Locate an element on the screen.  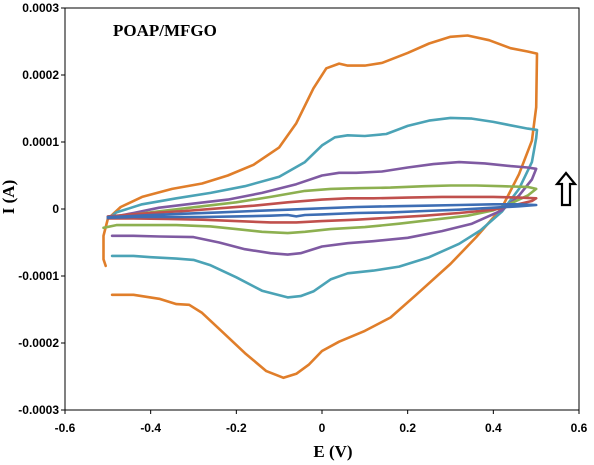
y-tick-label: 0.0001 is located at coordinates (40, 142).